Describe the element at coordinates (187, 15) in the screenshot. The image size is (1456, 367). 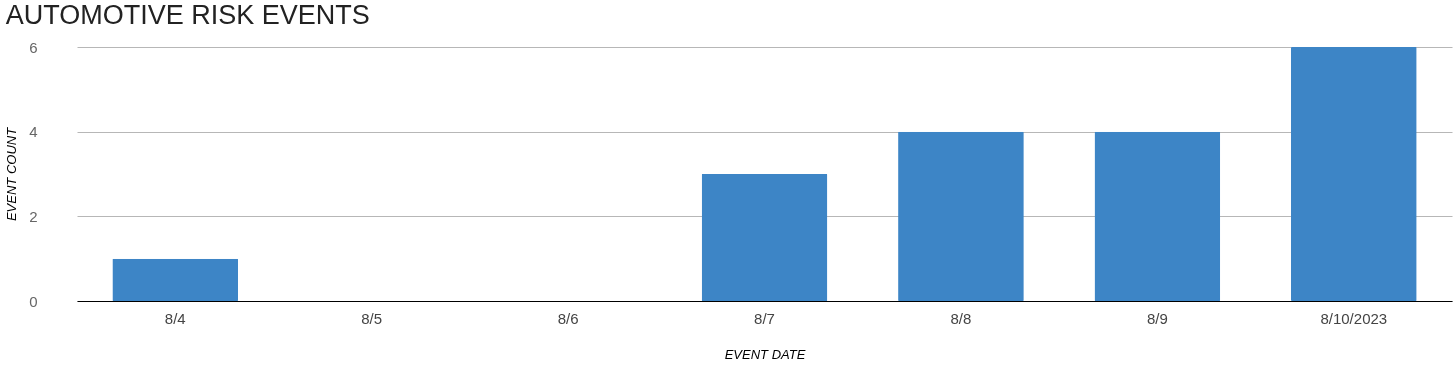
I see `chart-title: AUTOMOTIVE RISK EVENTS` at that location.